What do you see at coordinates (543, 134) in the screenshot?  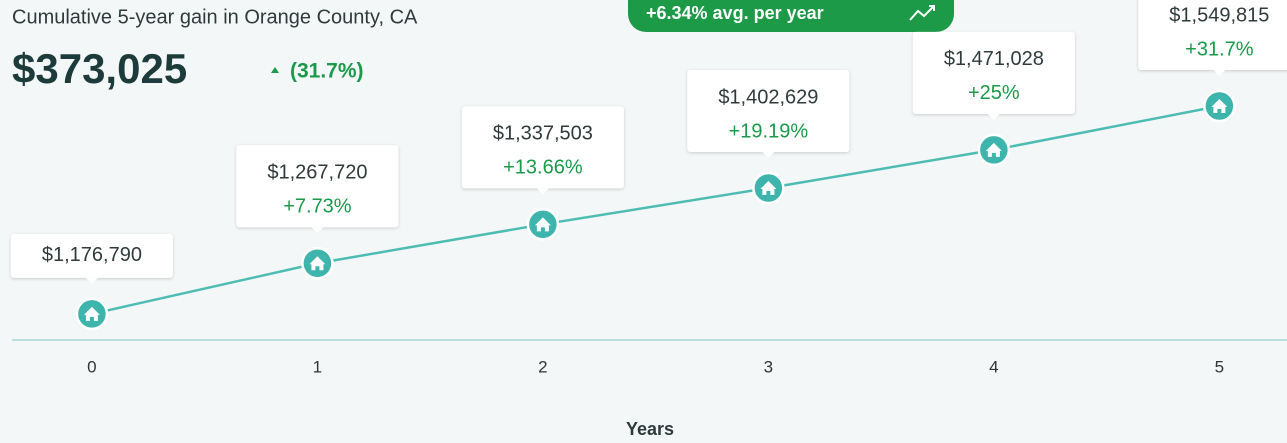 I see `value-label: $1,337,503` at bounding box center [543, 134].